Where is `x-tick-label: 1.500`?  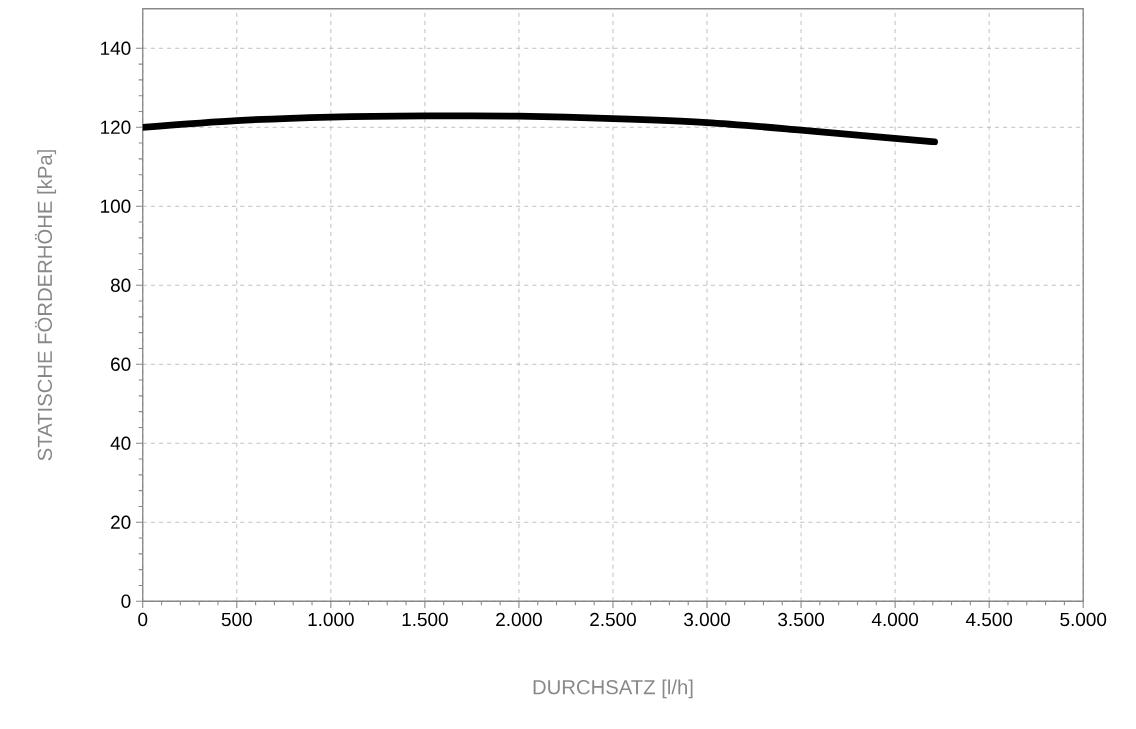
x-tick-label: 1.500 is located at coordinates (425, 619).